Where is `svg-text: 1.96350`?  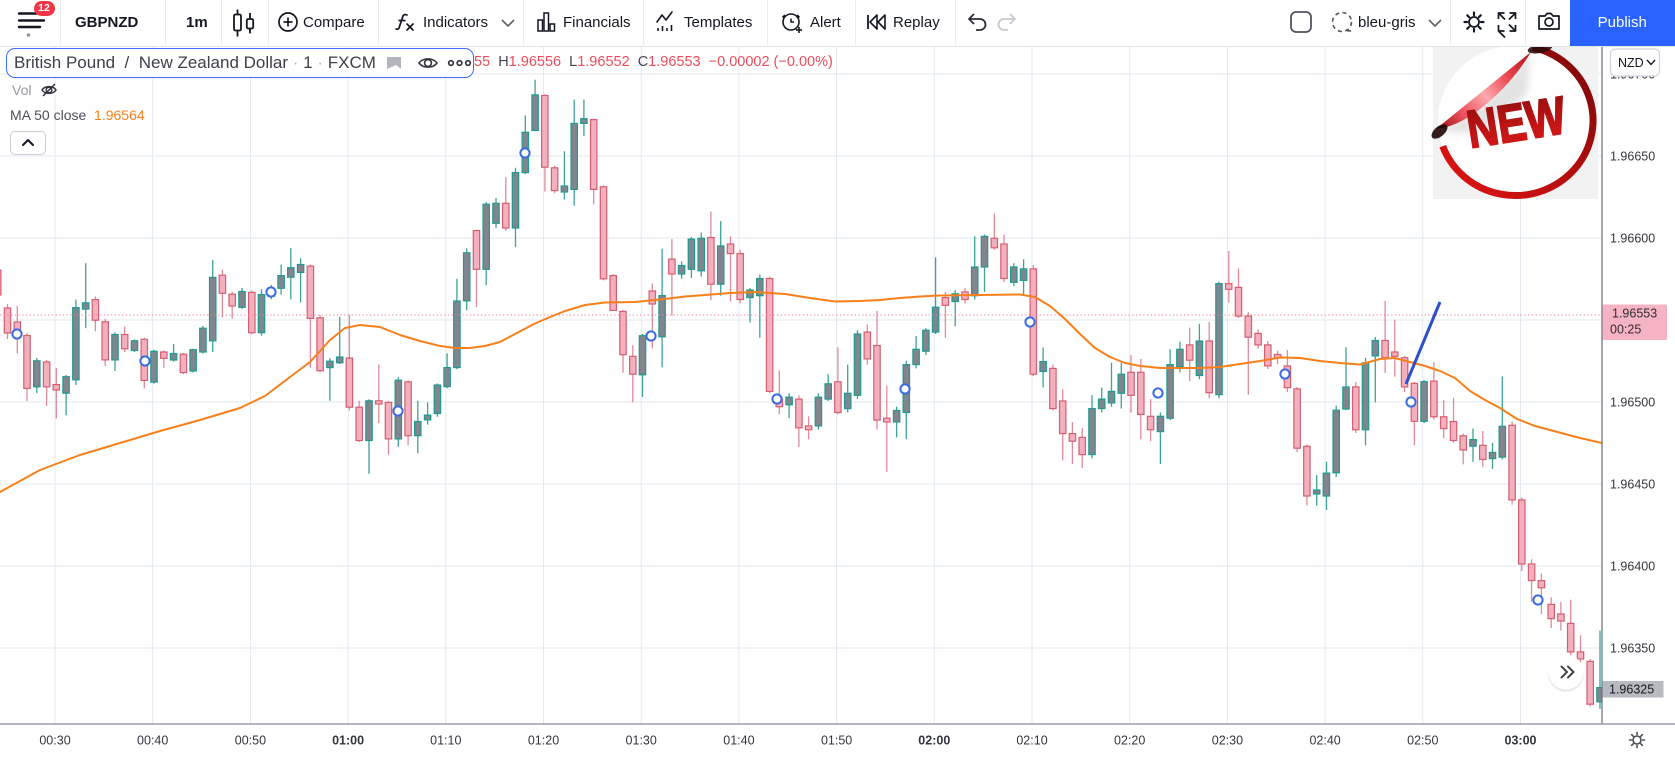 svg-text: 1.96350 is located at coordinates (1632, 649).